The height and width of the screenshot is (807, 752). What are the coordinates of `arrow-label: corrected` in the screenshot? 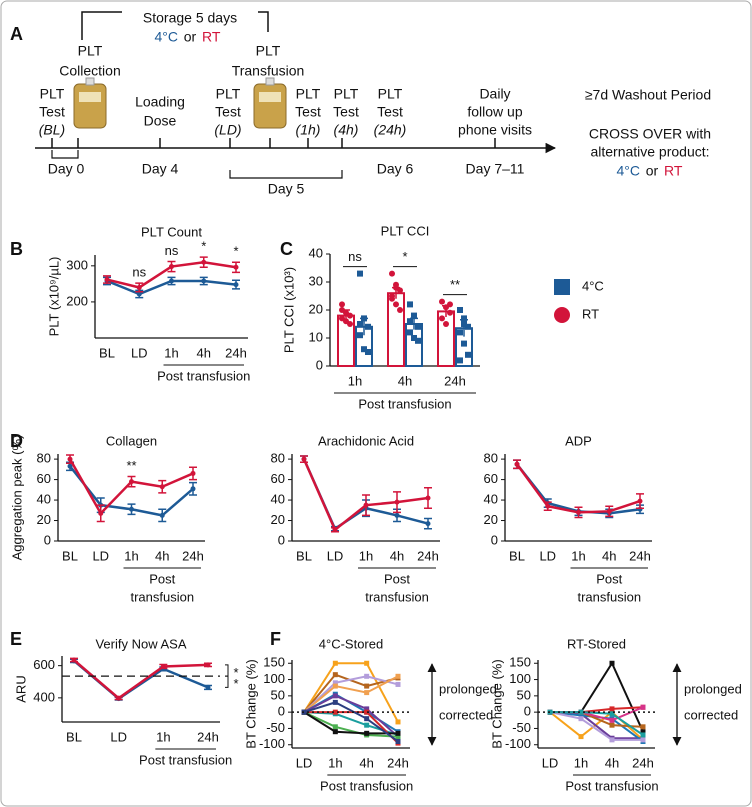 It's located at (466, 714).